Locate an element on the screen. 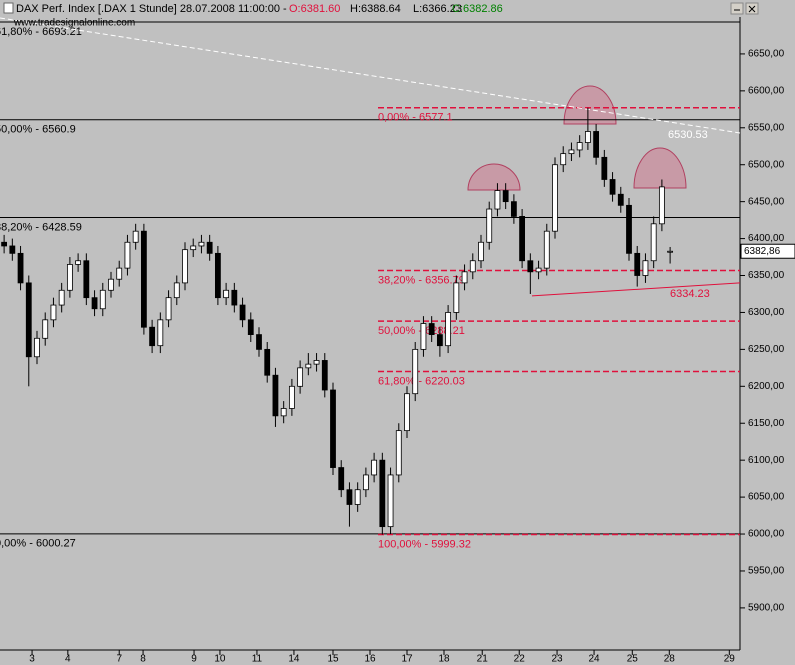 The image size is (795, 665). y-tick-label: 6100,00 is located at coordinates (766, 460).